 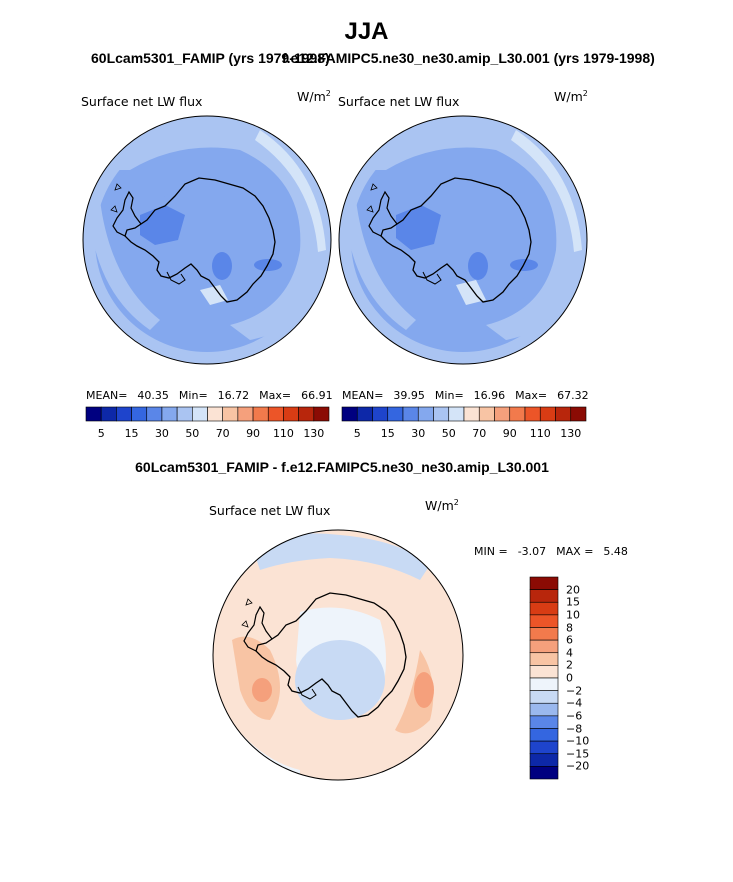 I want to click on panel1-colorbar, so click(x=207, y=414).